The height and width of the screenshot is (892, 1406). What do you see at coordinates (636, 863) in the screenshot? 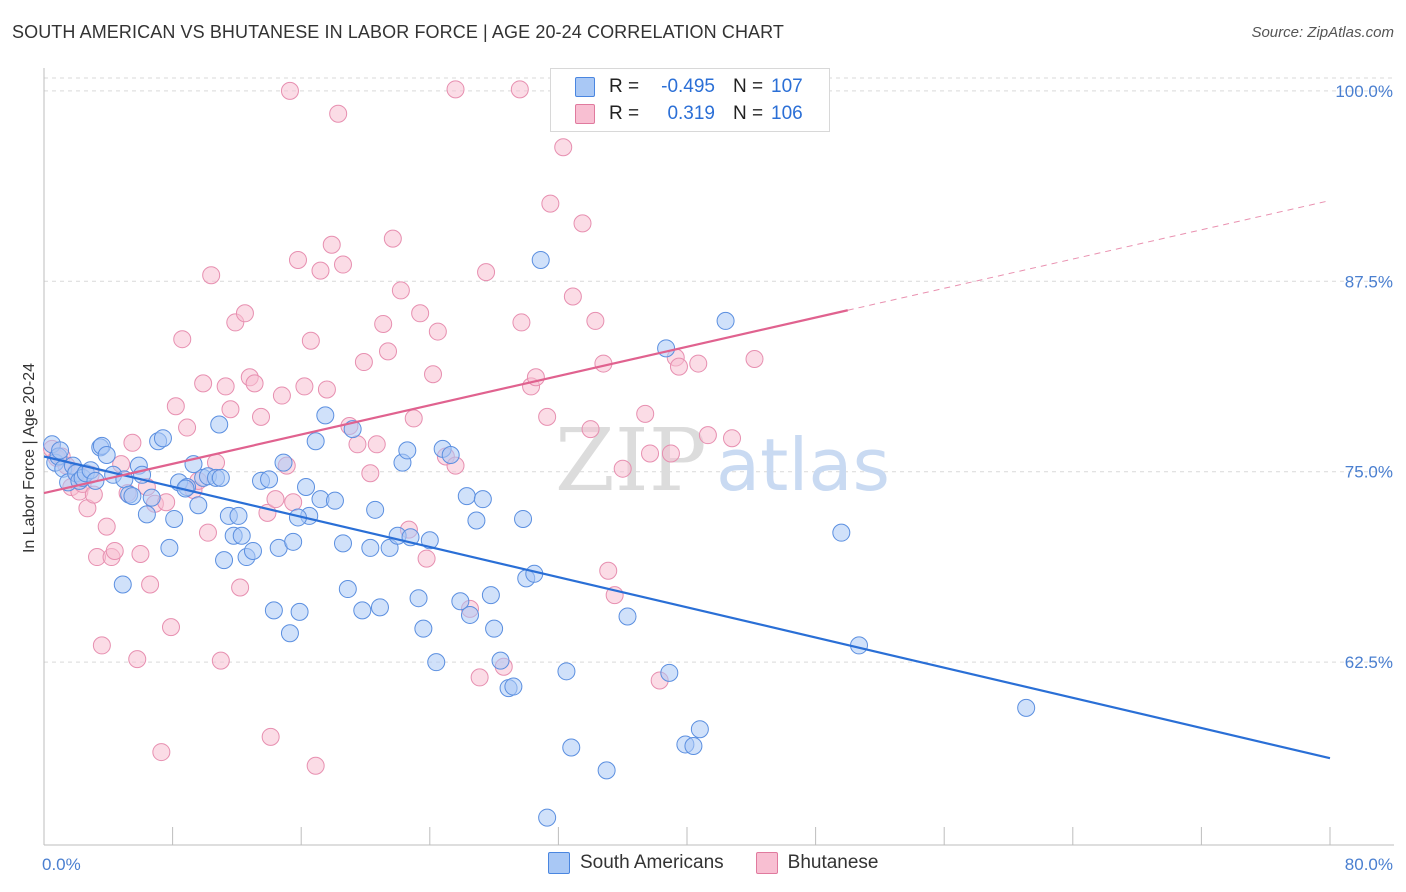
I see `series-legend-south-americans: South Americans` at bounding box center [636, 863].